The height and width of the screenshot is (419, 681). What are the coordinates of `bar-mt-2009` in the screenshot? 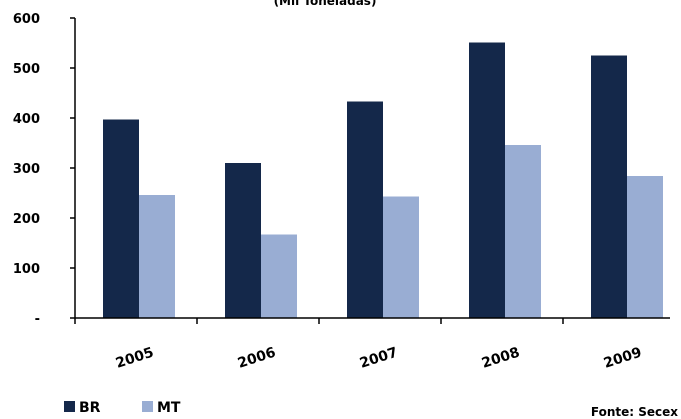 It's located at (645, 247).